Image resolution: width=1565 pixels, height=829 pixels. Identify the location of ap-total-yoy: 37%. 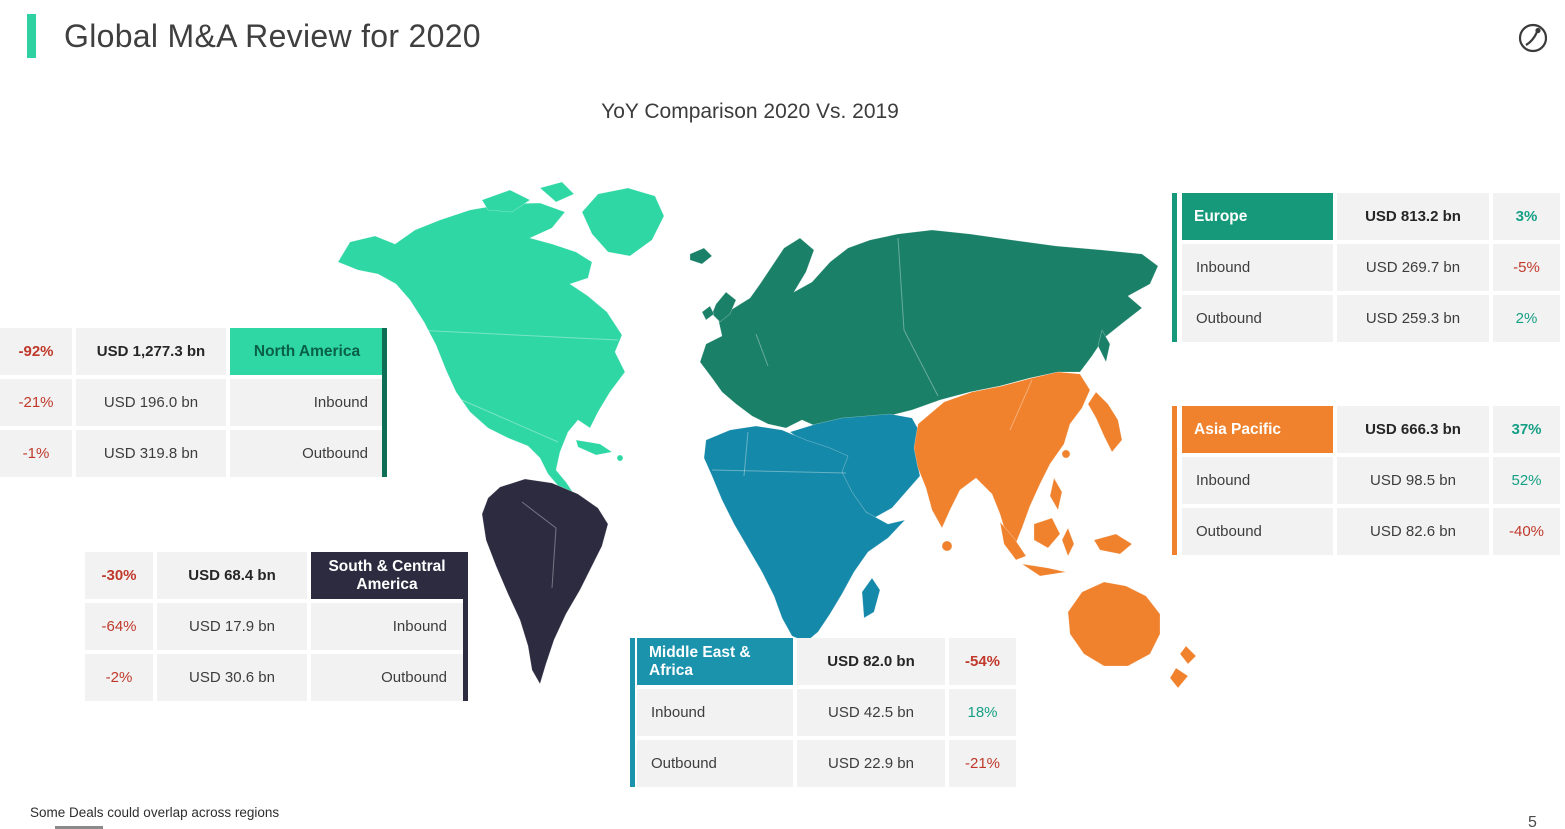
(1526, 429).